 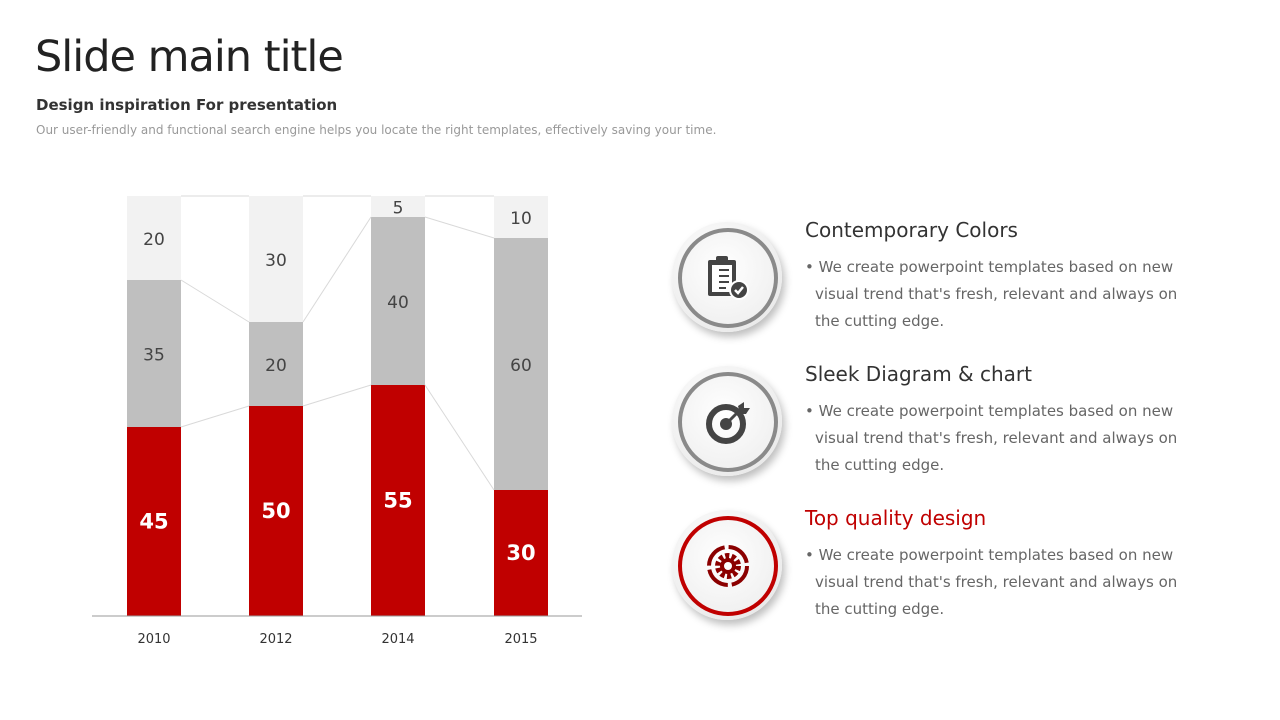 I want to click on gear-icon, so click(x=728, y=566).